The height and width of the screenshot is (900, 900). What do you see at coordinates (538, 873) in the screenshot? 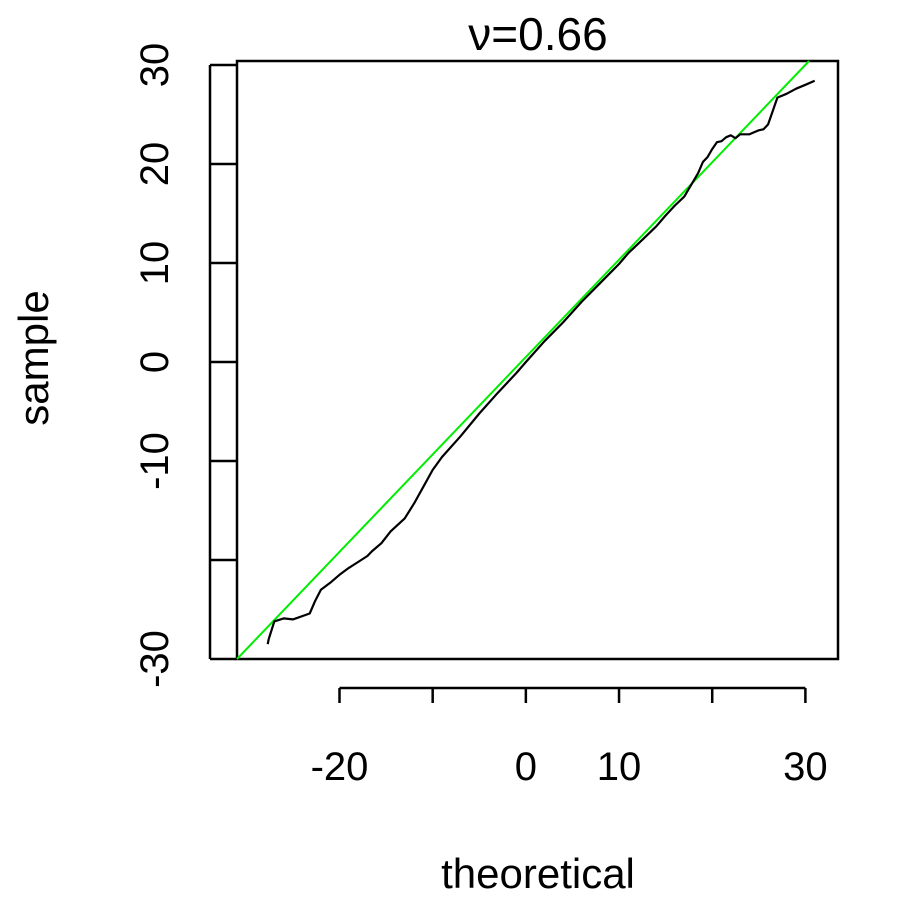
I see `x-axis-title: theoretical` at bounding box center [538, 873].